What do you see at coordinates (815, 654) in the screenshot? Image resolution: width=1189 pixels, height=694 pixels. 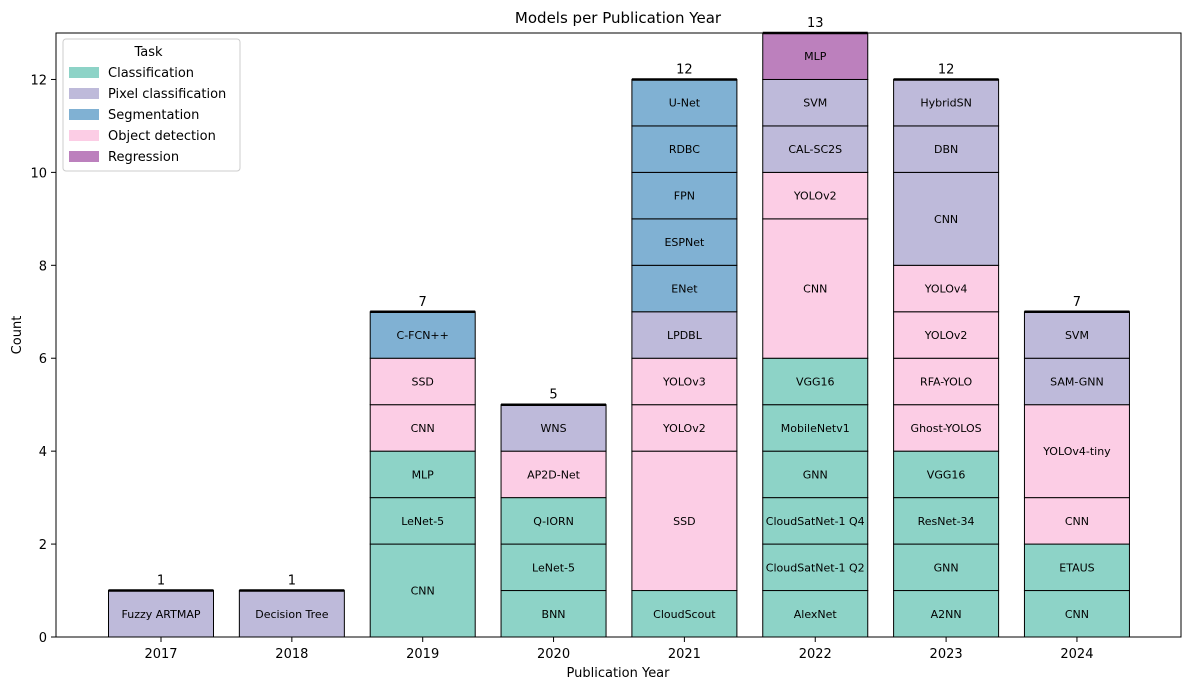 I see `x-tick-label: 2022` at bounding box center [815, 654].